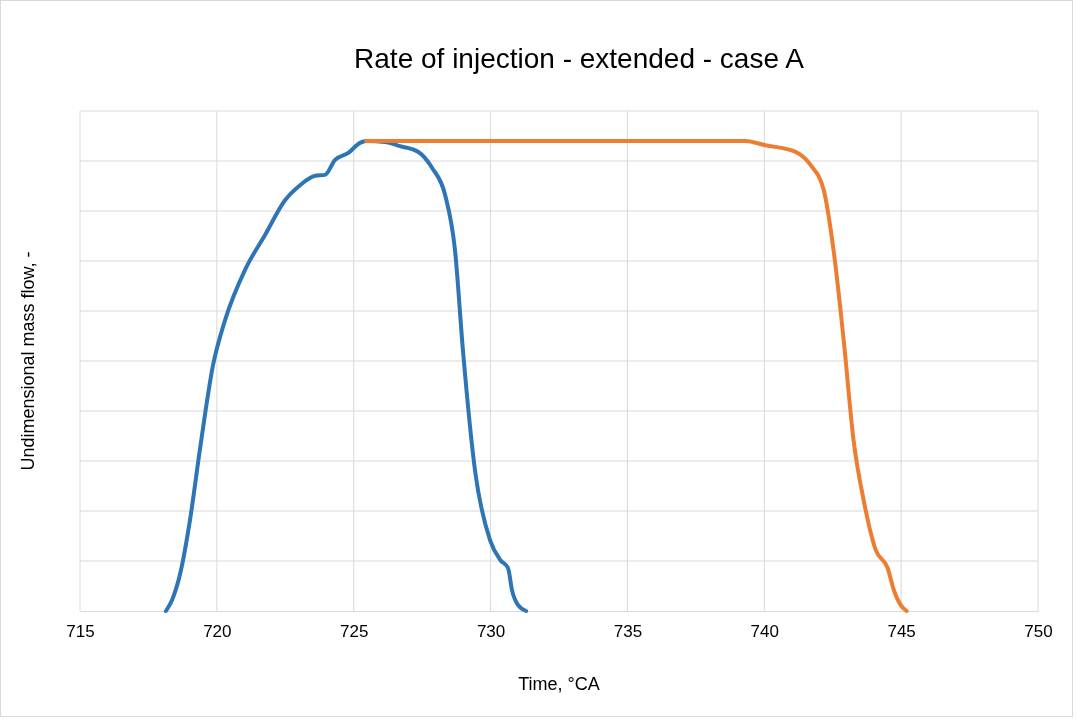  I want to click on x-axis-title: Time, °CA, so click(559, 684).